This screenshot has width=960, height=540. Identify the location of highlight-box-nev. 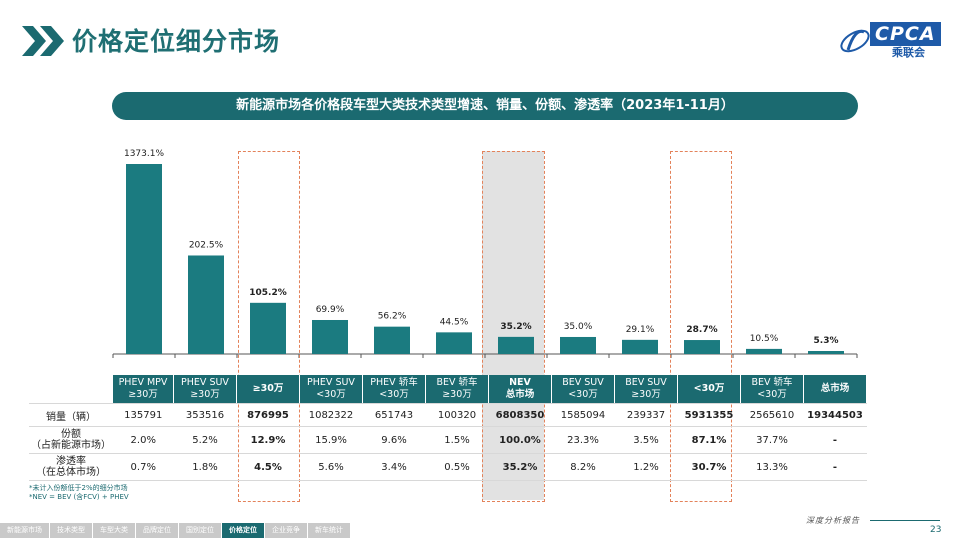
(513, 326).